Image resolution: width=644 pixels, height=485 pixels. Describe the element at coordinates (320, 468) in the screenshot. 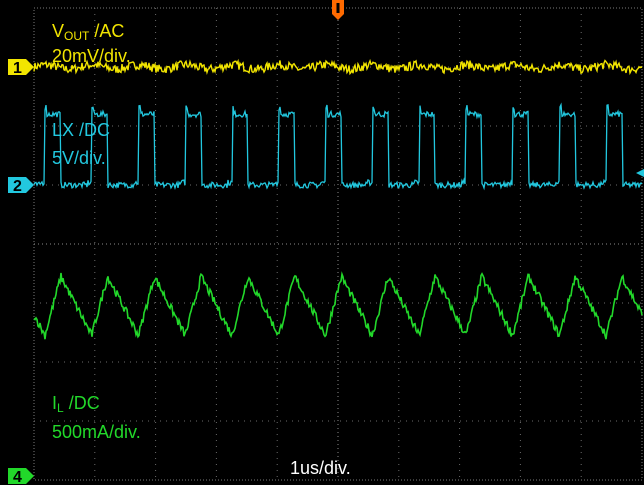

I see `time-scale-label: 1us/div.` at that location.